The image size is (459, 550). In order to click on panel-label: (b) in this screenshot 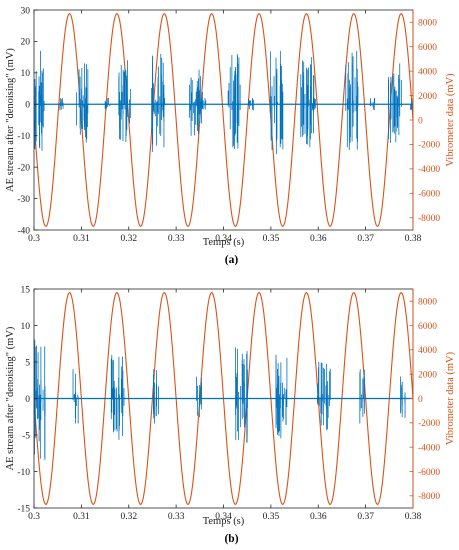, I will do `click(231, 539)`.